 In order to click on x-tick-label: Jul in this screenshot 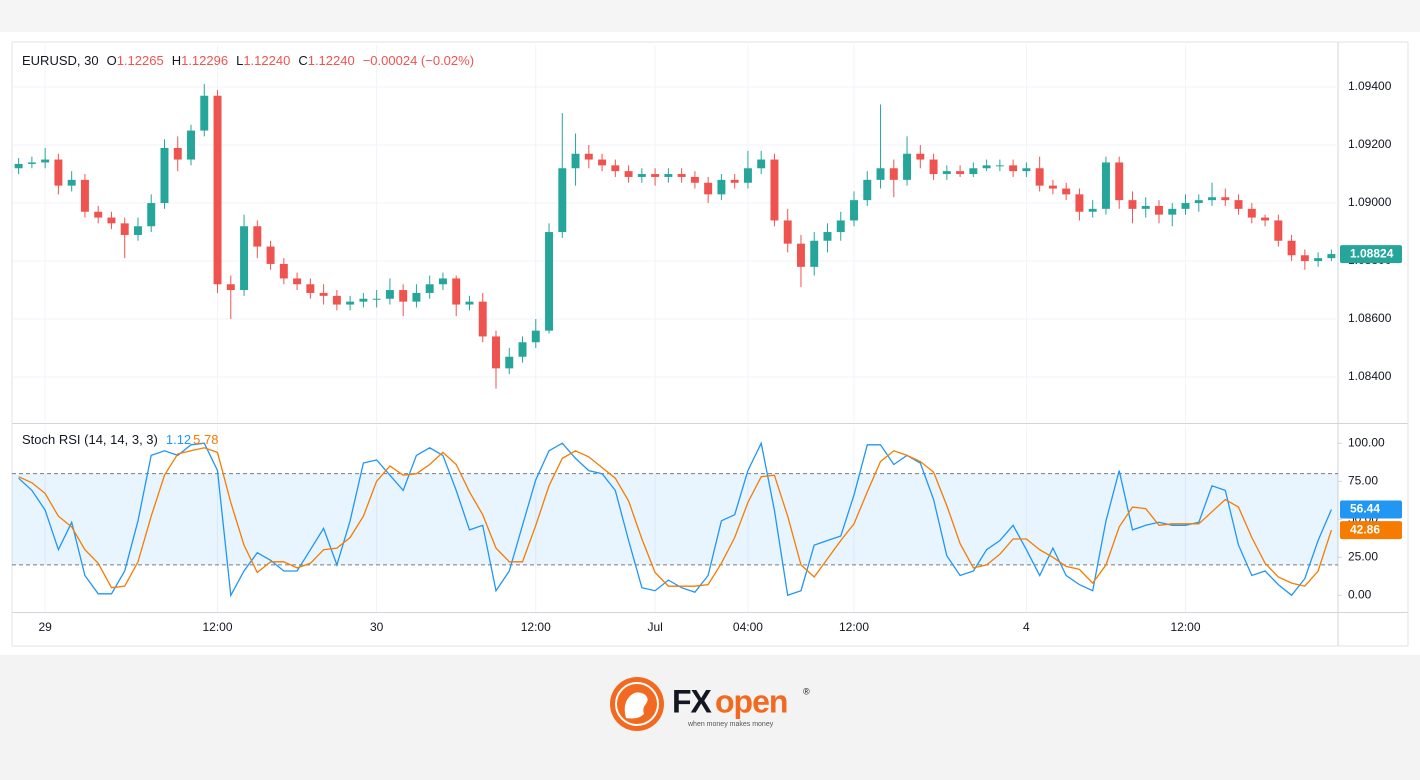, I will do `click(654, 627)`.